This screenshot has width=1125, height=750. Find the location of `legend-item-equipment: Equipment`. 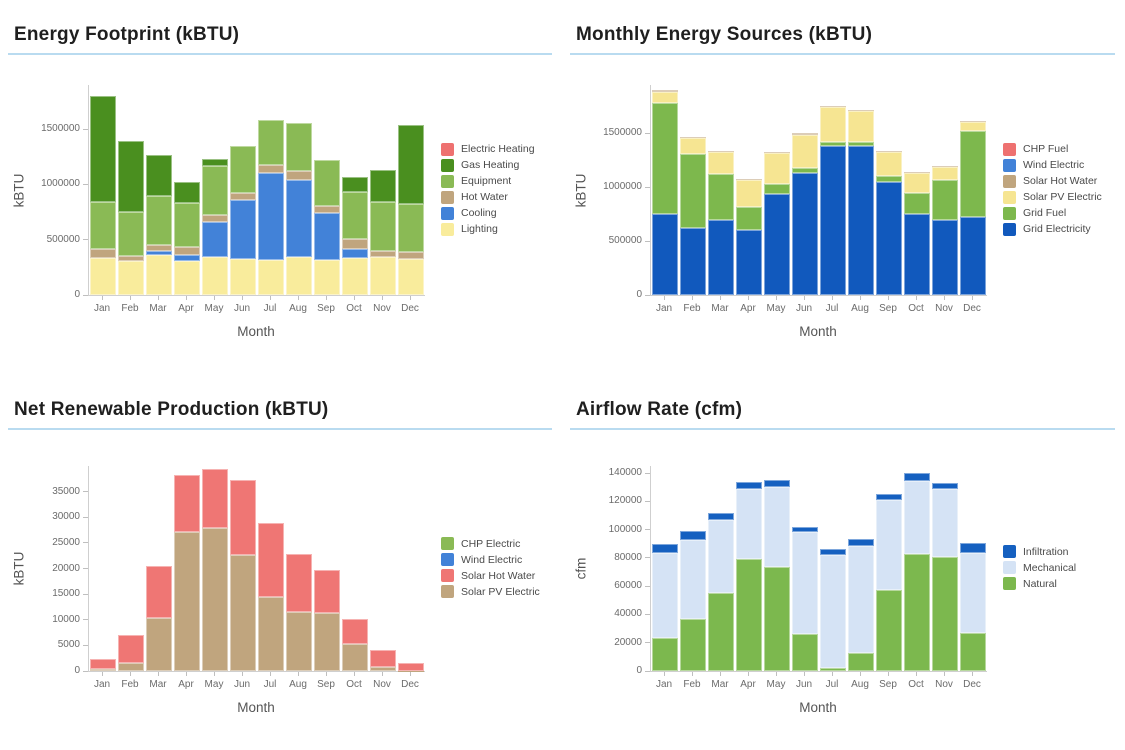

legend-item-equipment: Equipment is located at coordinates (488, 181).